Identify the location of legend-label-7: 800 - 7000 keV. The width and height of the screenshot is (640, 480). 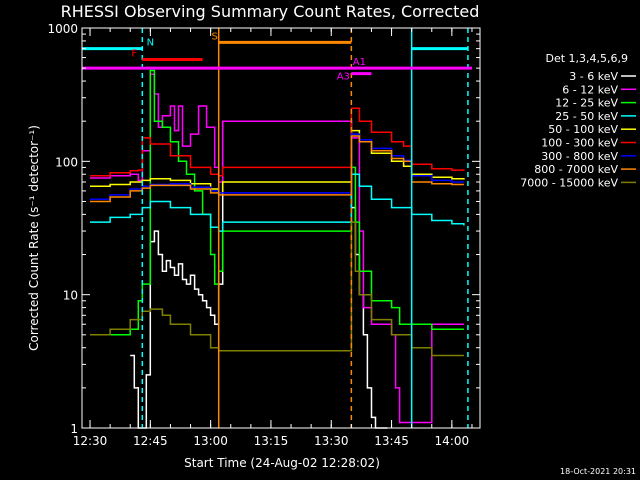
(576, 169).